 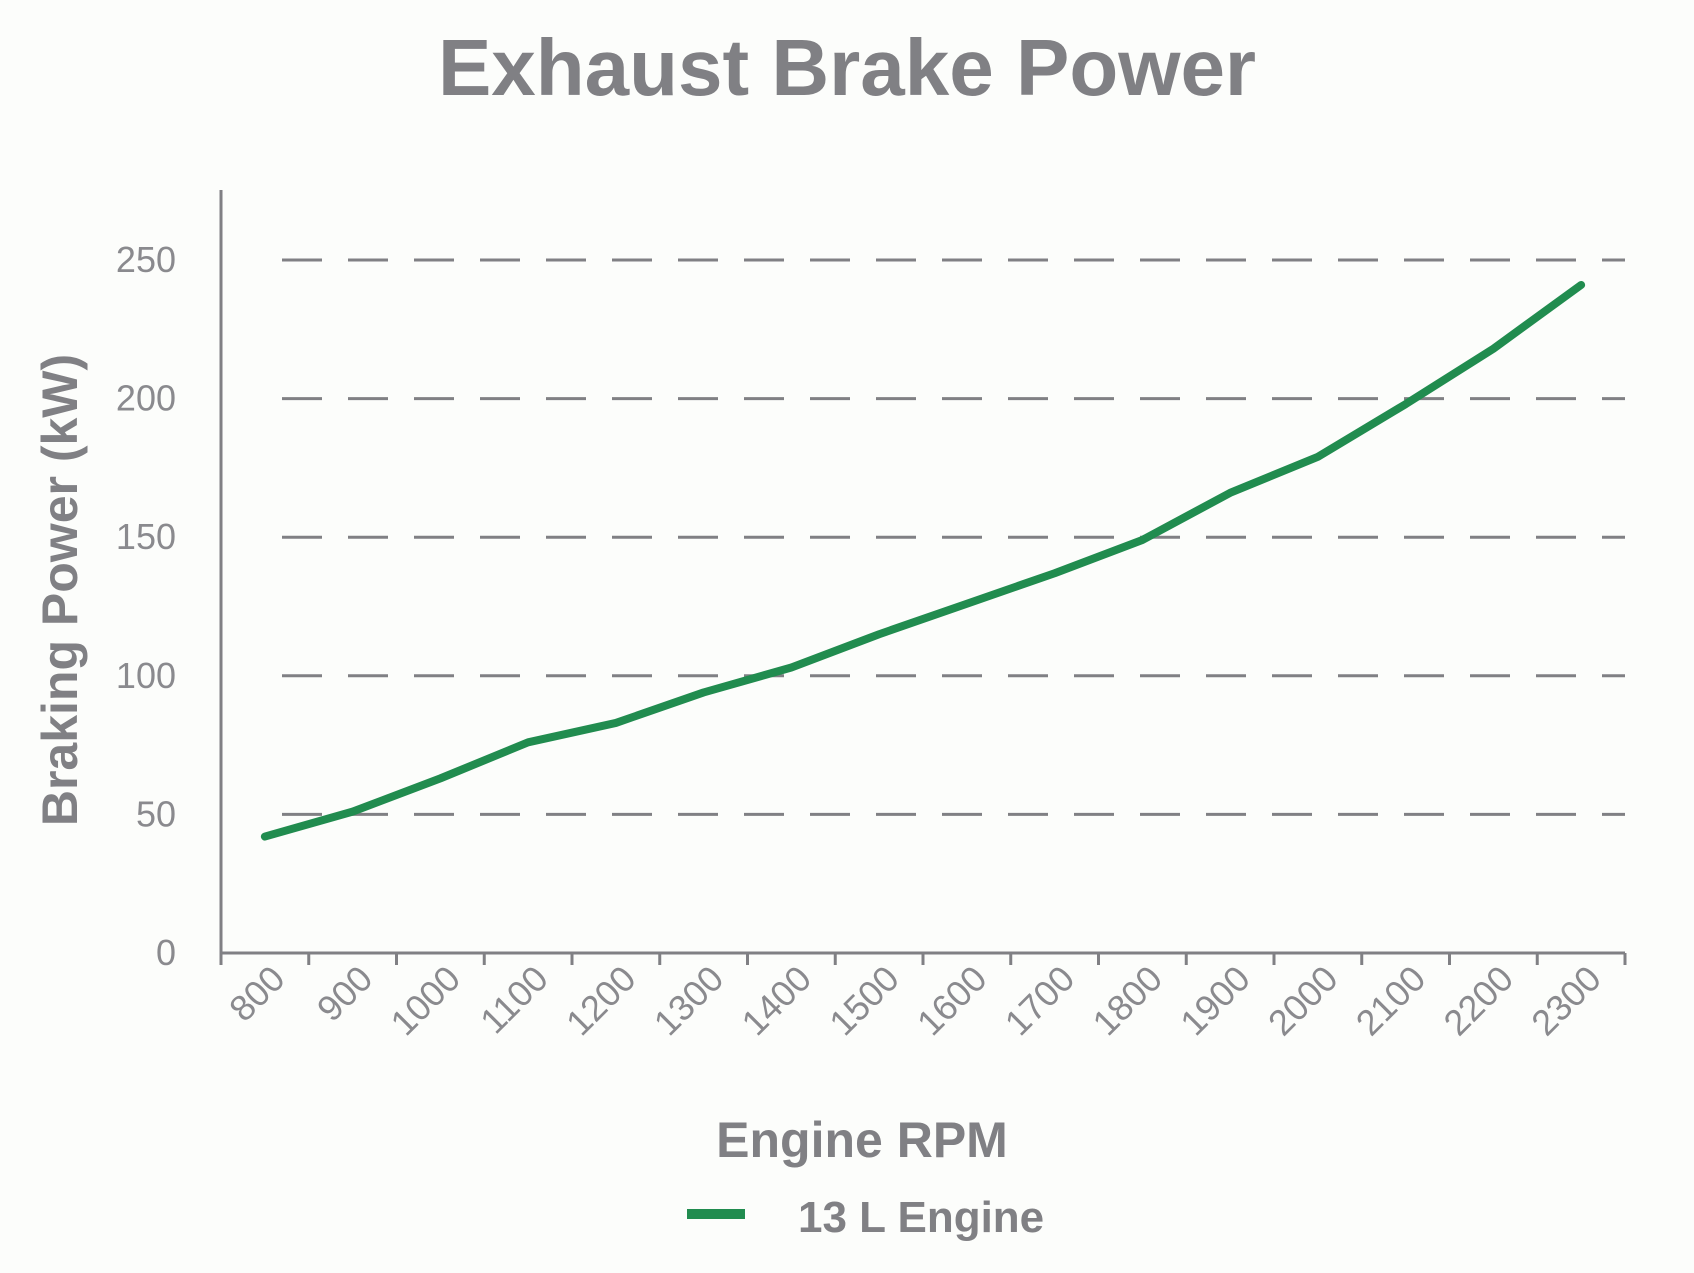 I want to click on y-tick-label-0: 0, so click(x=166, y=952).